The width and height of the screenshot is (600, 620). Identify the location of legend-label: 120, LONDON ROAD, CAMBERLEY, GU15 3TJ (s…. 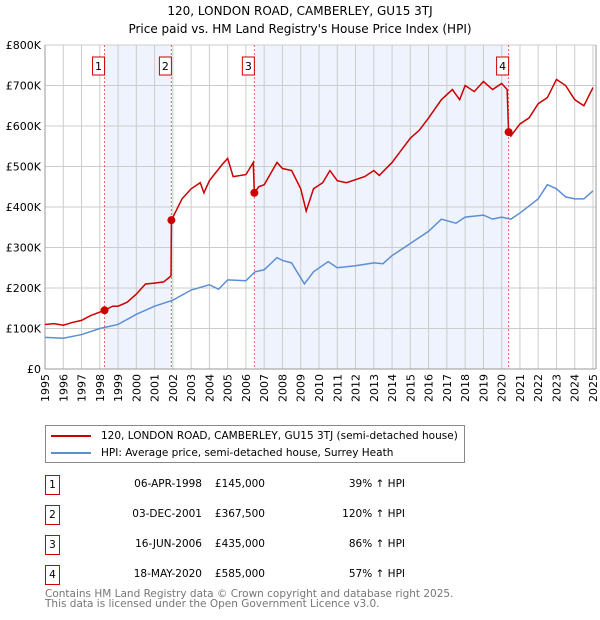
(279, 436).